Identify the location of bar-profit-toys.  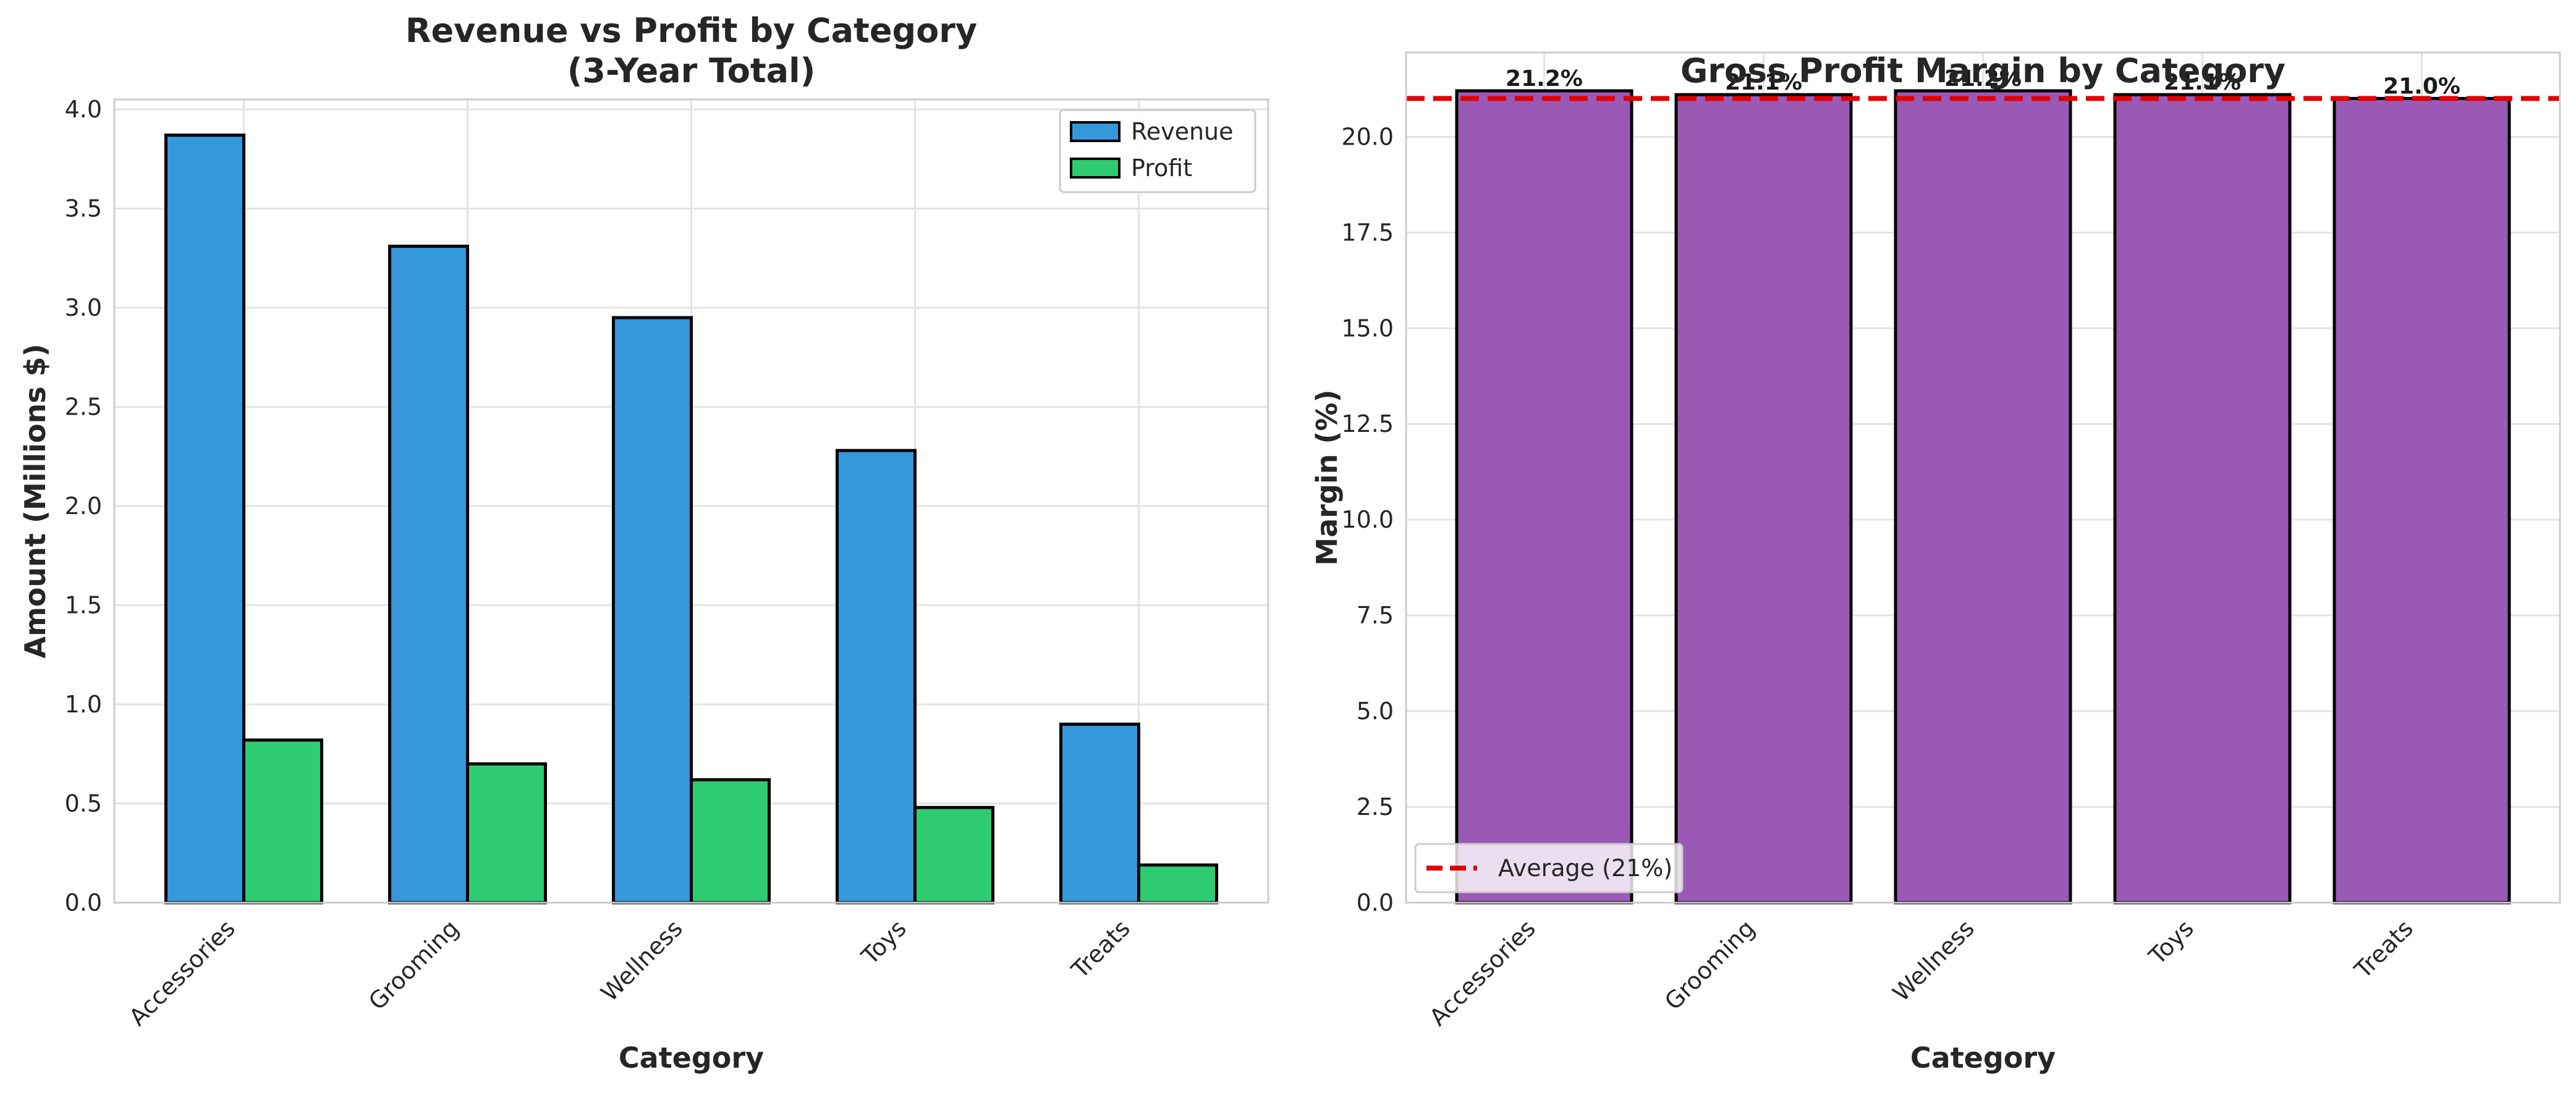
(953, 856).